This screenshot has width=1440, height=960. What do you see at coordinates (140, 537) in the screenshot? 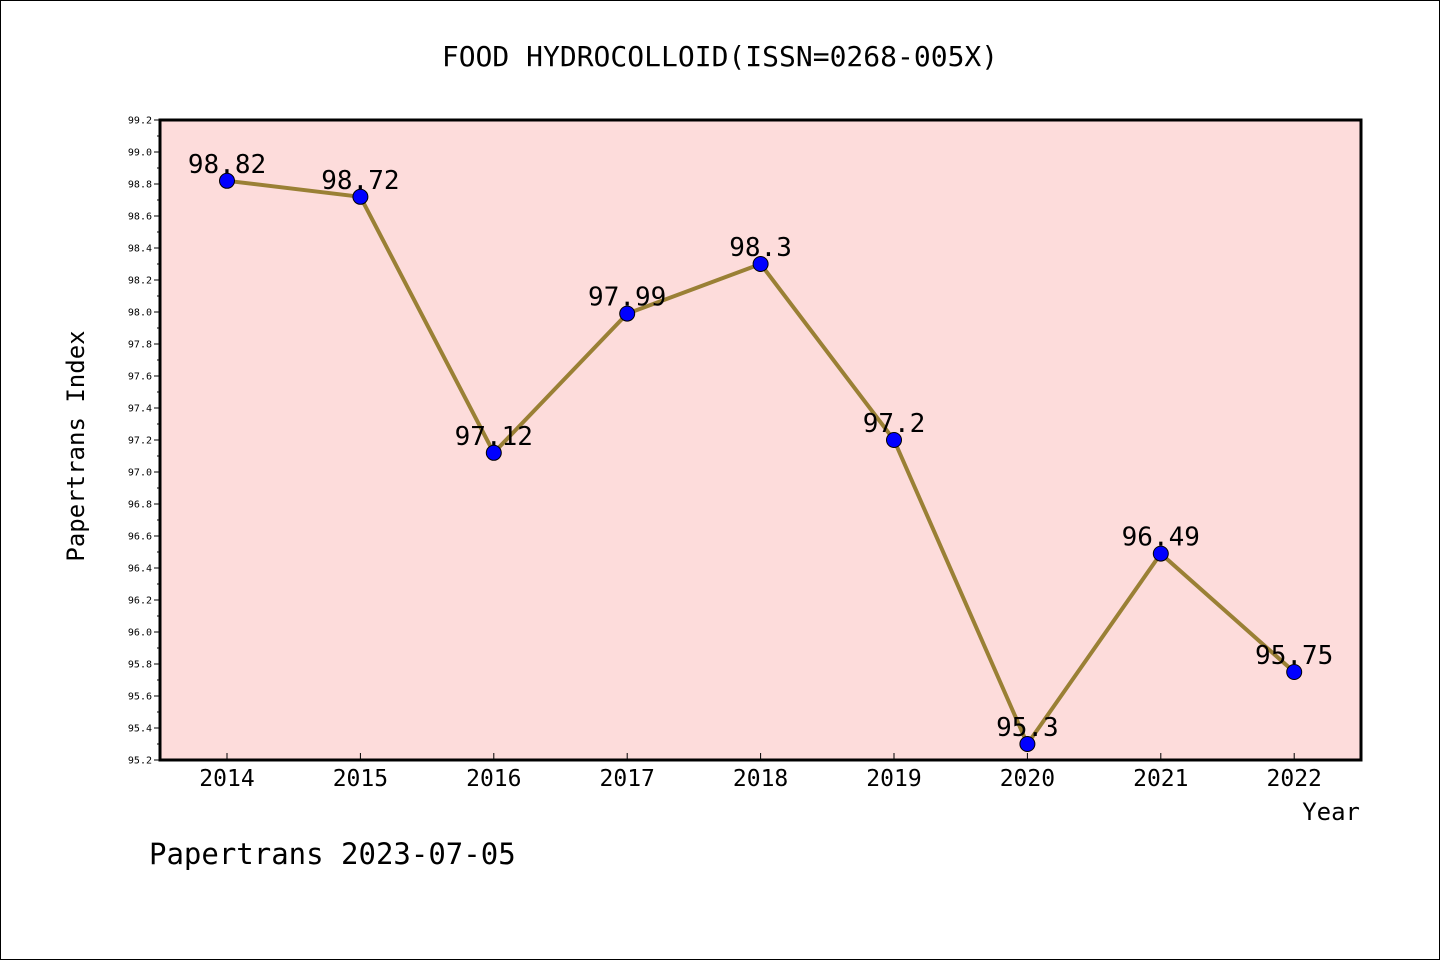
I see `y-tick-label: 96.6` at bounding box center [140, 537].